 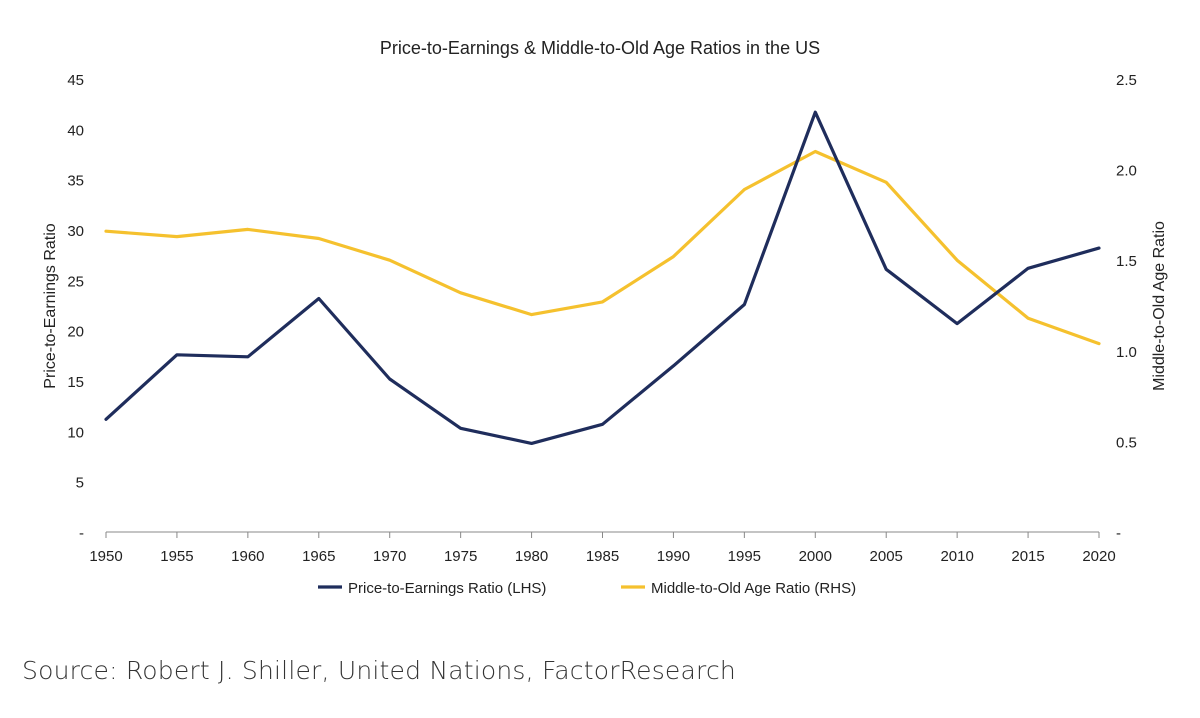 I want to click on left-tick-label: 15, so click(x=75, y=382).